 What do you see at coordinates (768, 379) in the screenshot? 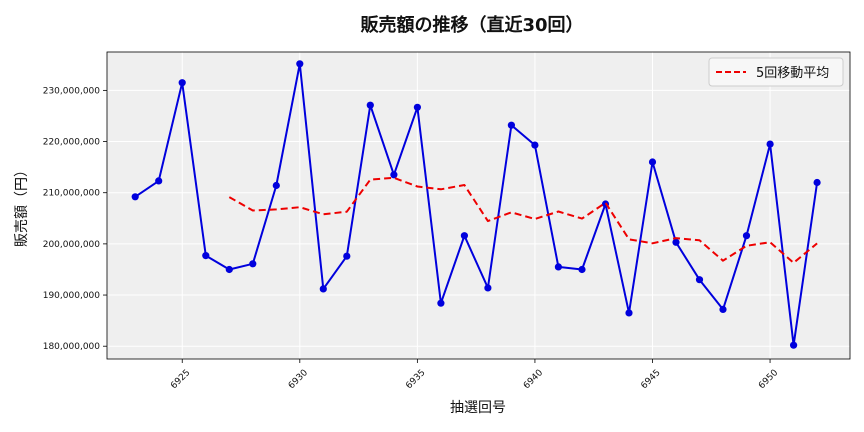
I see `x-tick-label: 6950` at bounding box center [768, 379].